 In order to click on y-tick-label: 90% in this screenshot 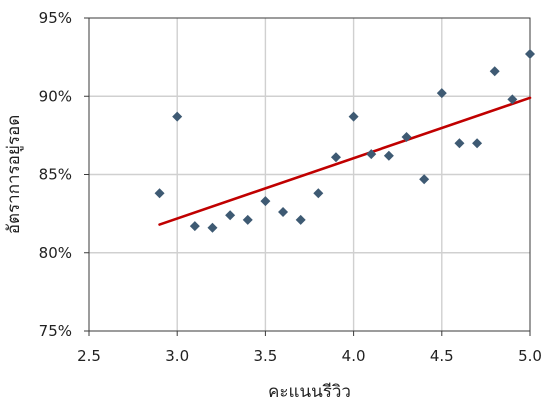, I will do `click(55, 96)`.